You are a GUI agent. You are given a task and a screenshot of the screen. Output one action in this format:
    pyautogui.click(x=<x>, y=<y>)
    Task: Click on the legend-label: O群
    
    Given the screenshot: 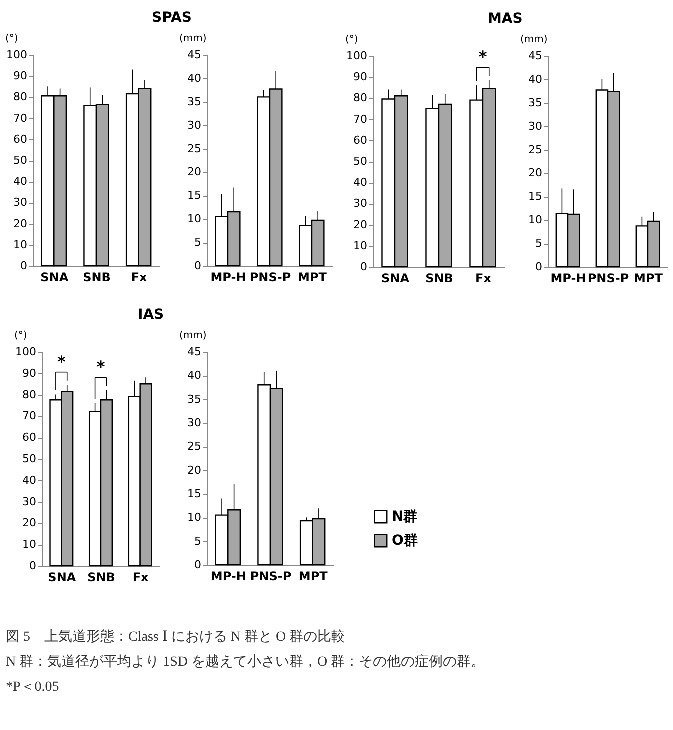 What is the action you would take?
    pyautogui.click(x=405, y=541)
    